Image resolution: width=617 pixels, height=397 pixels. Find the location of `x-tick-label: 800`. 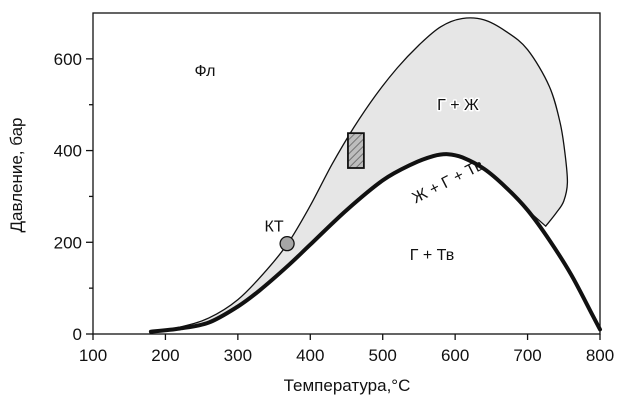

x-tick-label: 800 is located at coordinates (600, 355).